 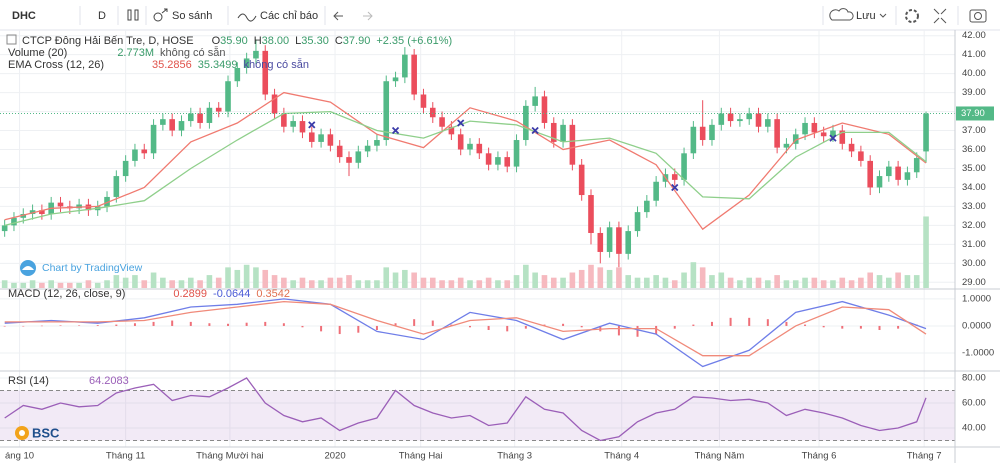 I want to click on symbol: DHC, so click(x=24, y=16).